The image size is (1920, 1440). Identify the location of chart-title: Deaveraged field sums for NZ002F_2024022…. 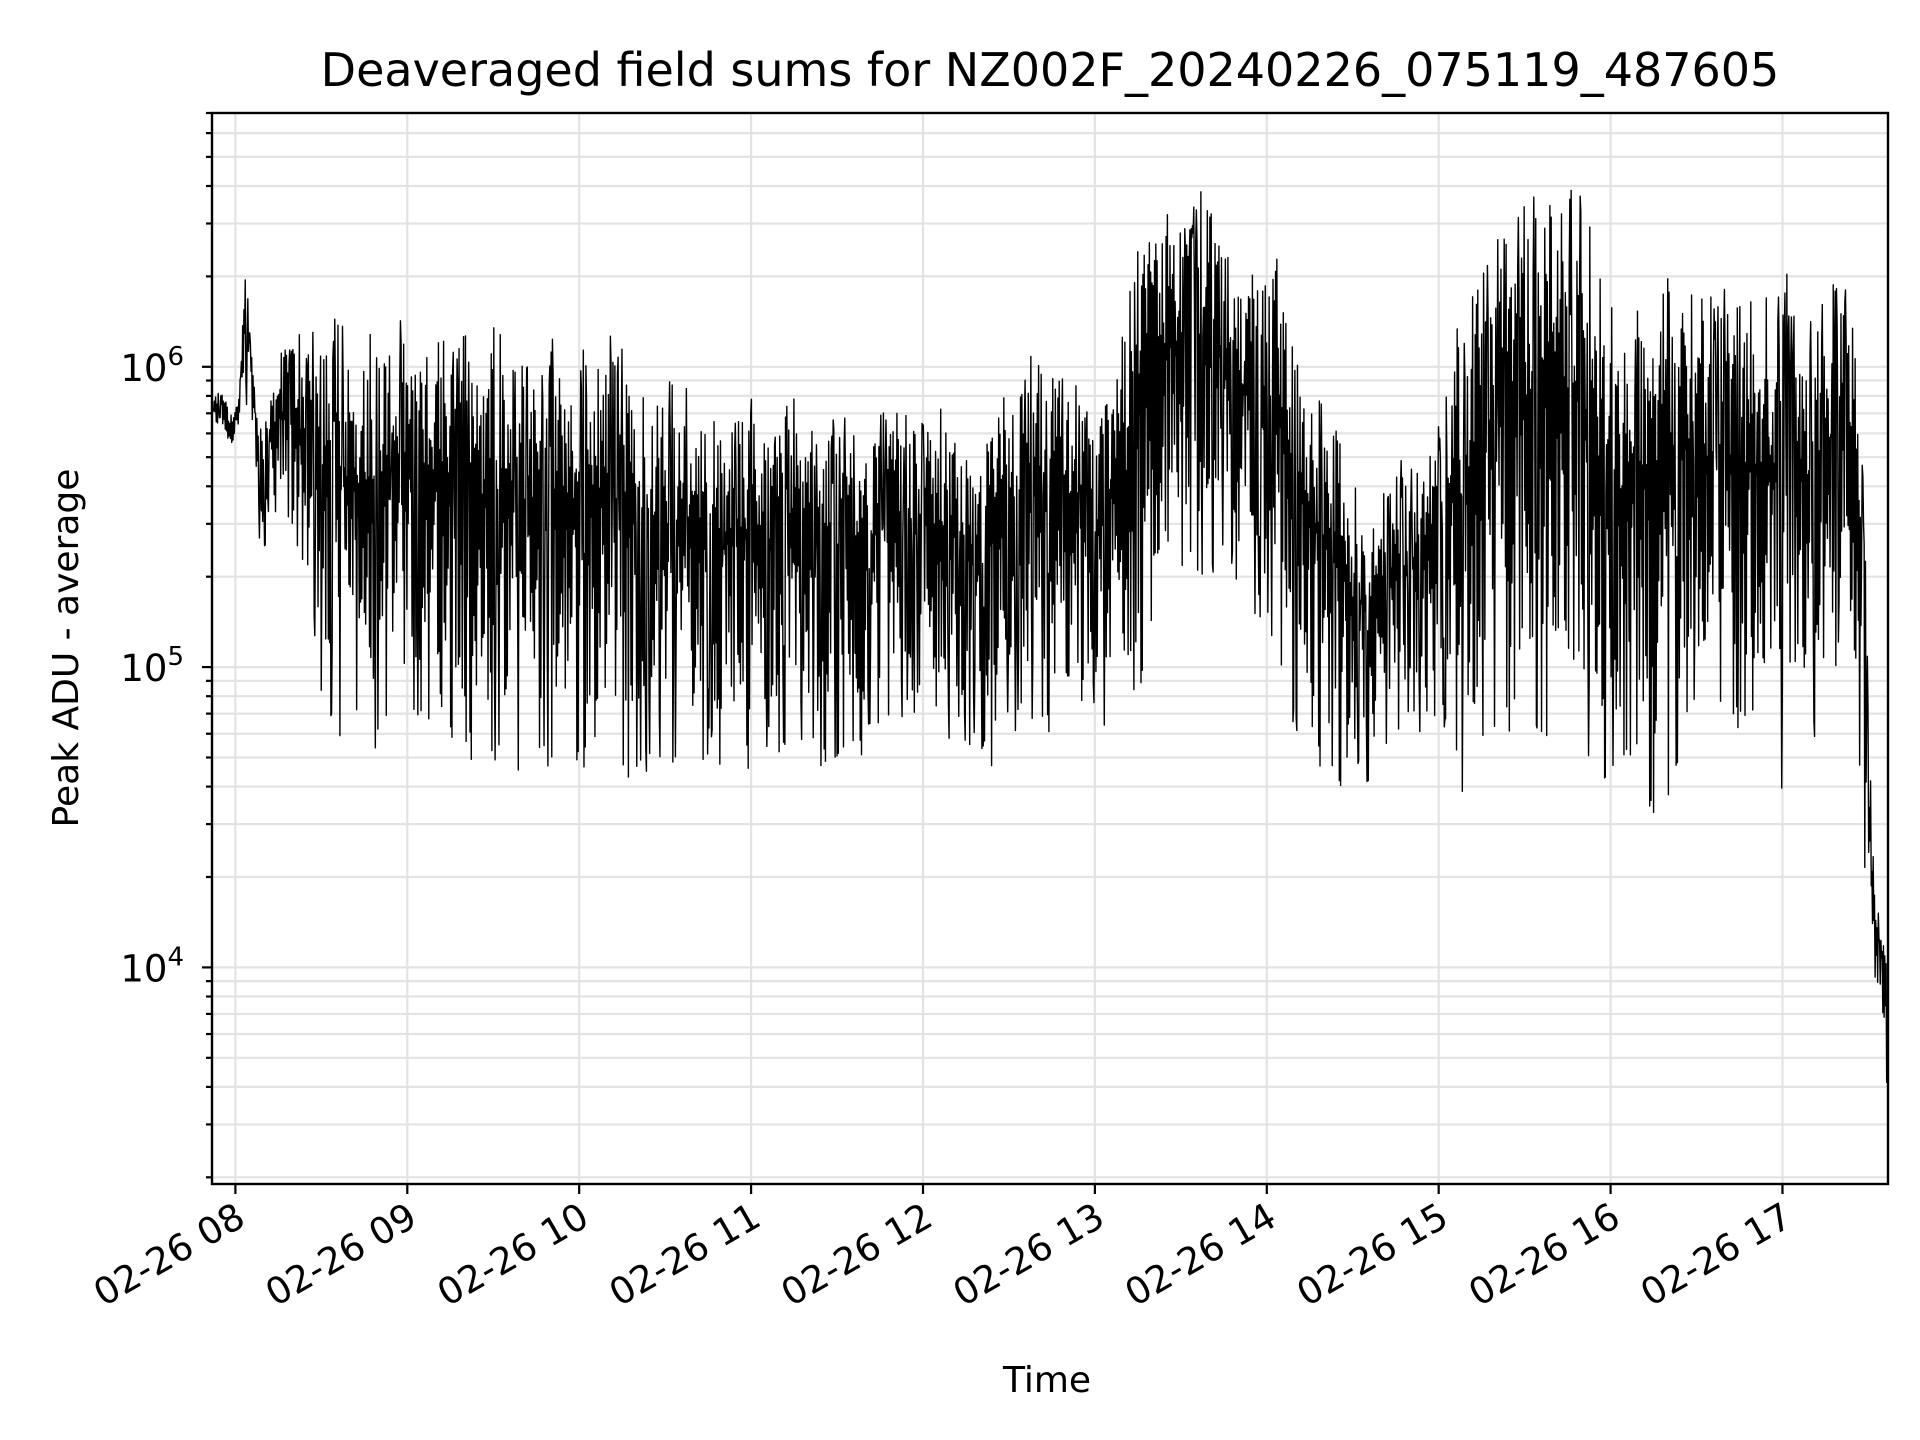
(1050, 70).